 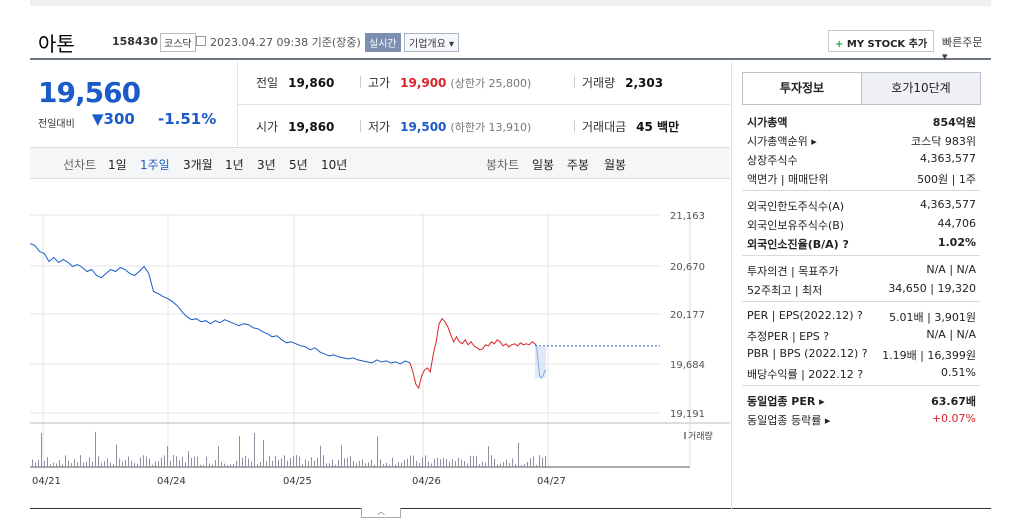 I want to click on y-tick-label: 20,670, so click(x=687, y=267).